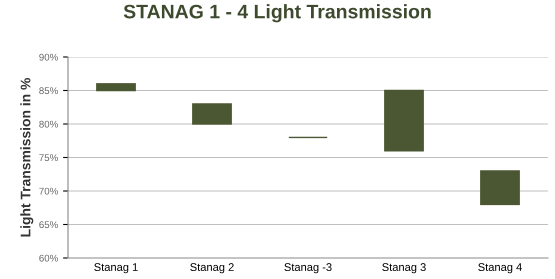  Describe the element at coordinates (48, 158) in the screenshot. I see `y-tick-label: 75%` at that location.